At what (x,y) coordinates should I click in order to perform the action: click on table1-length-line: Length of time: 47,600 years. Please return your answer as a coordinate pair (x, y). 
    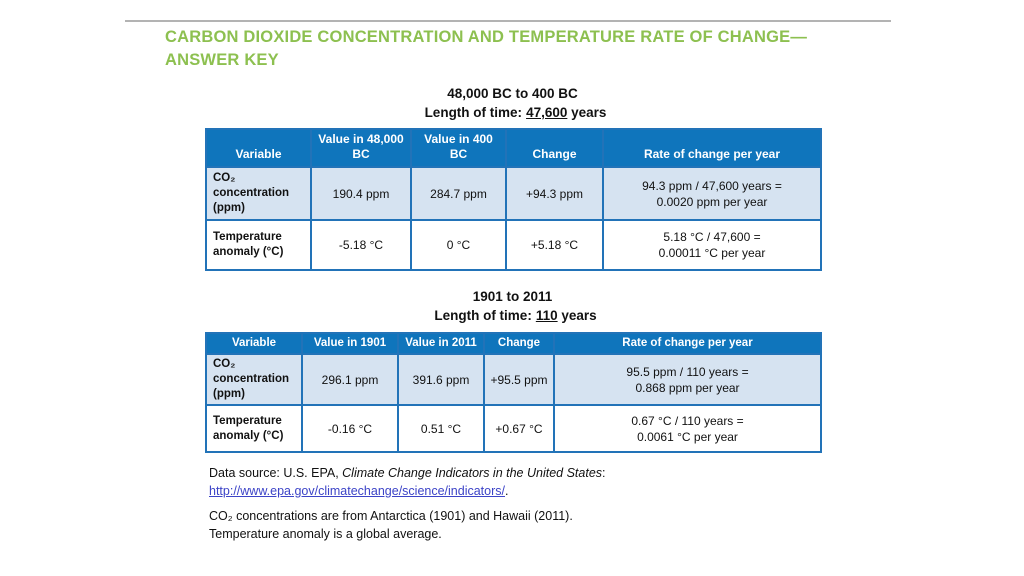
    Looking at the image, I should click on (512, 112).